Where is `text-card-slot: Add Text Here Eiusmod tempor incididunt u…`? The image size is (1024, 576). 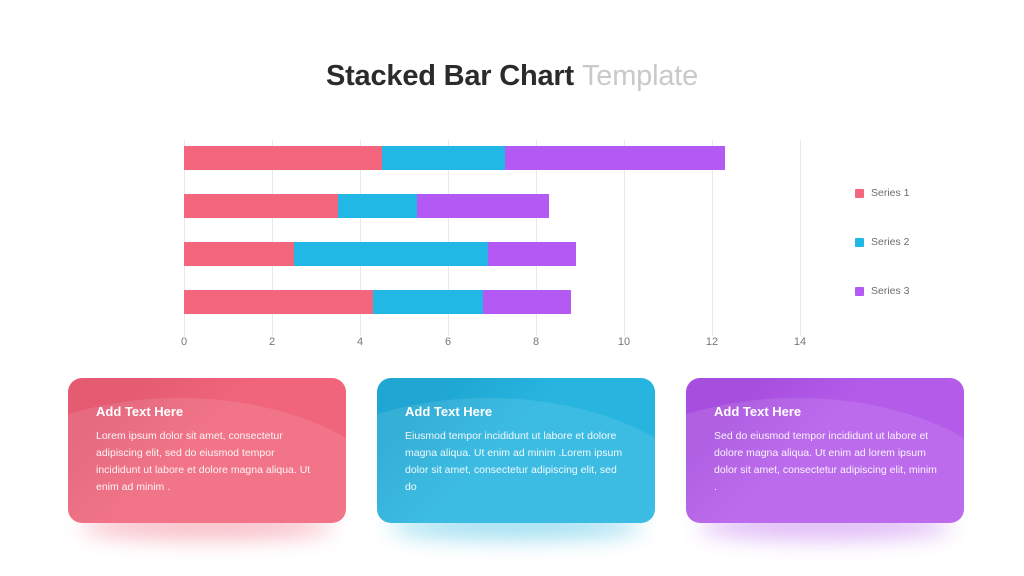 text-card-slot: Add Text Here Eiusmod tempor incididunt u… is located at coordinates (516, 458).